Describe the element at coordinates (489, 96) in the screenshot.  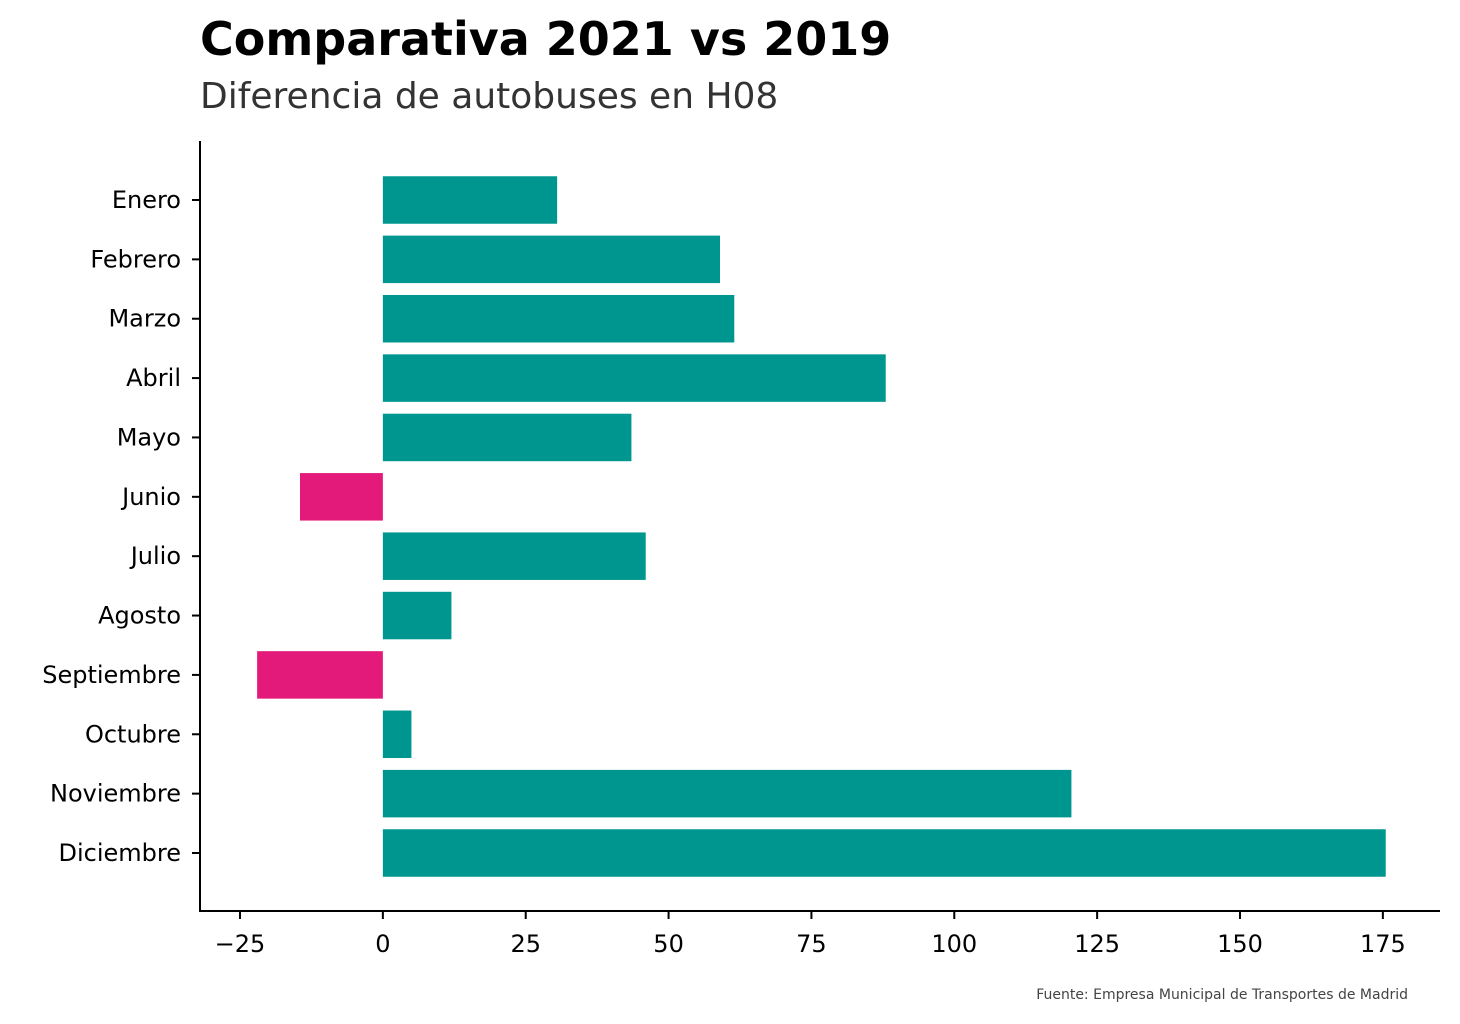
I see `chart-subtitle: Diferencia de autobuses en H08` at that location.